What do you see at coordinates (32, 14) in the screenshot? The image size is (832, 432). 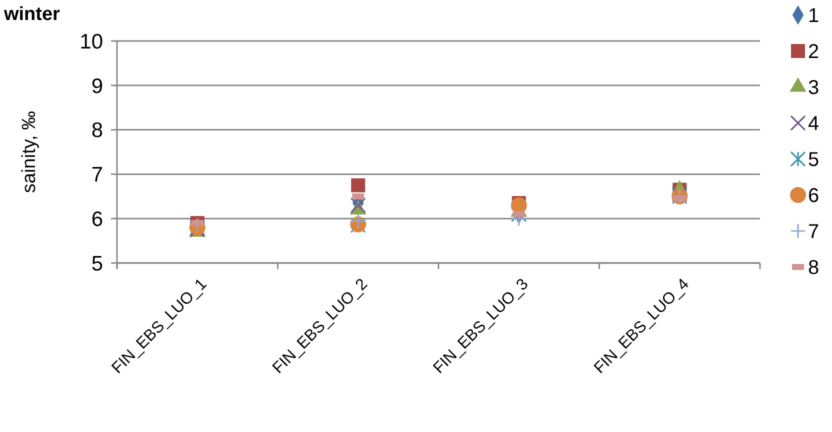 I see `chart-title: winter` at bounding box center [32, 14].